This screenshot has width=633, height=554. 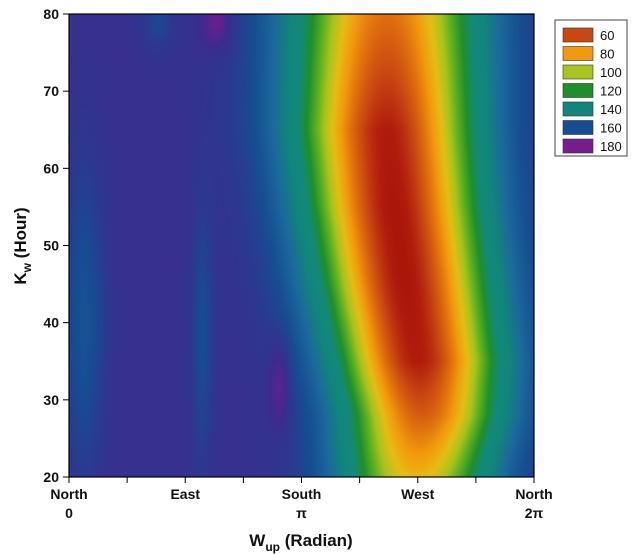 I want to click on x-tick-label: West, so click(x=418, y=494).